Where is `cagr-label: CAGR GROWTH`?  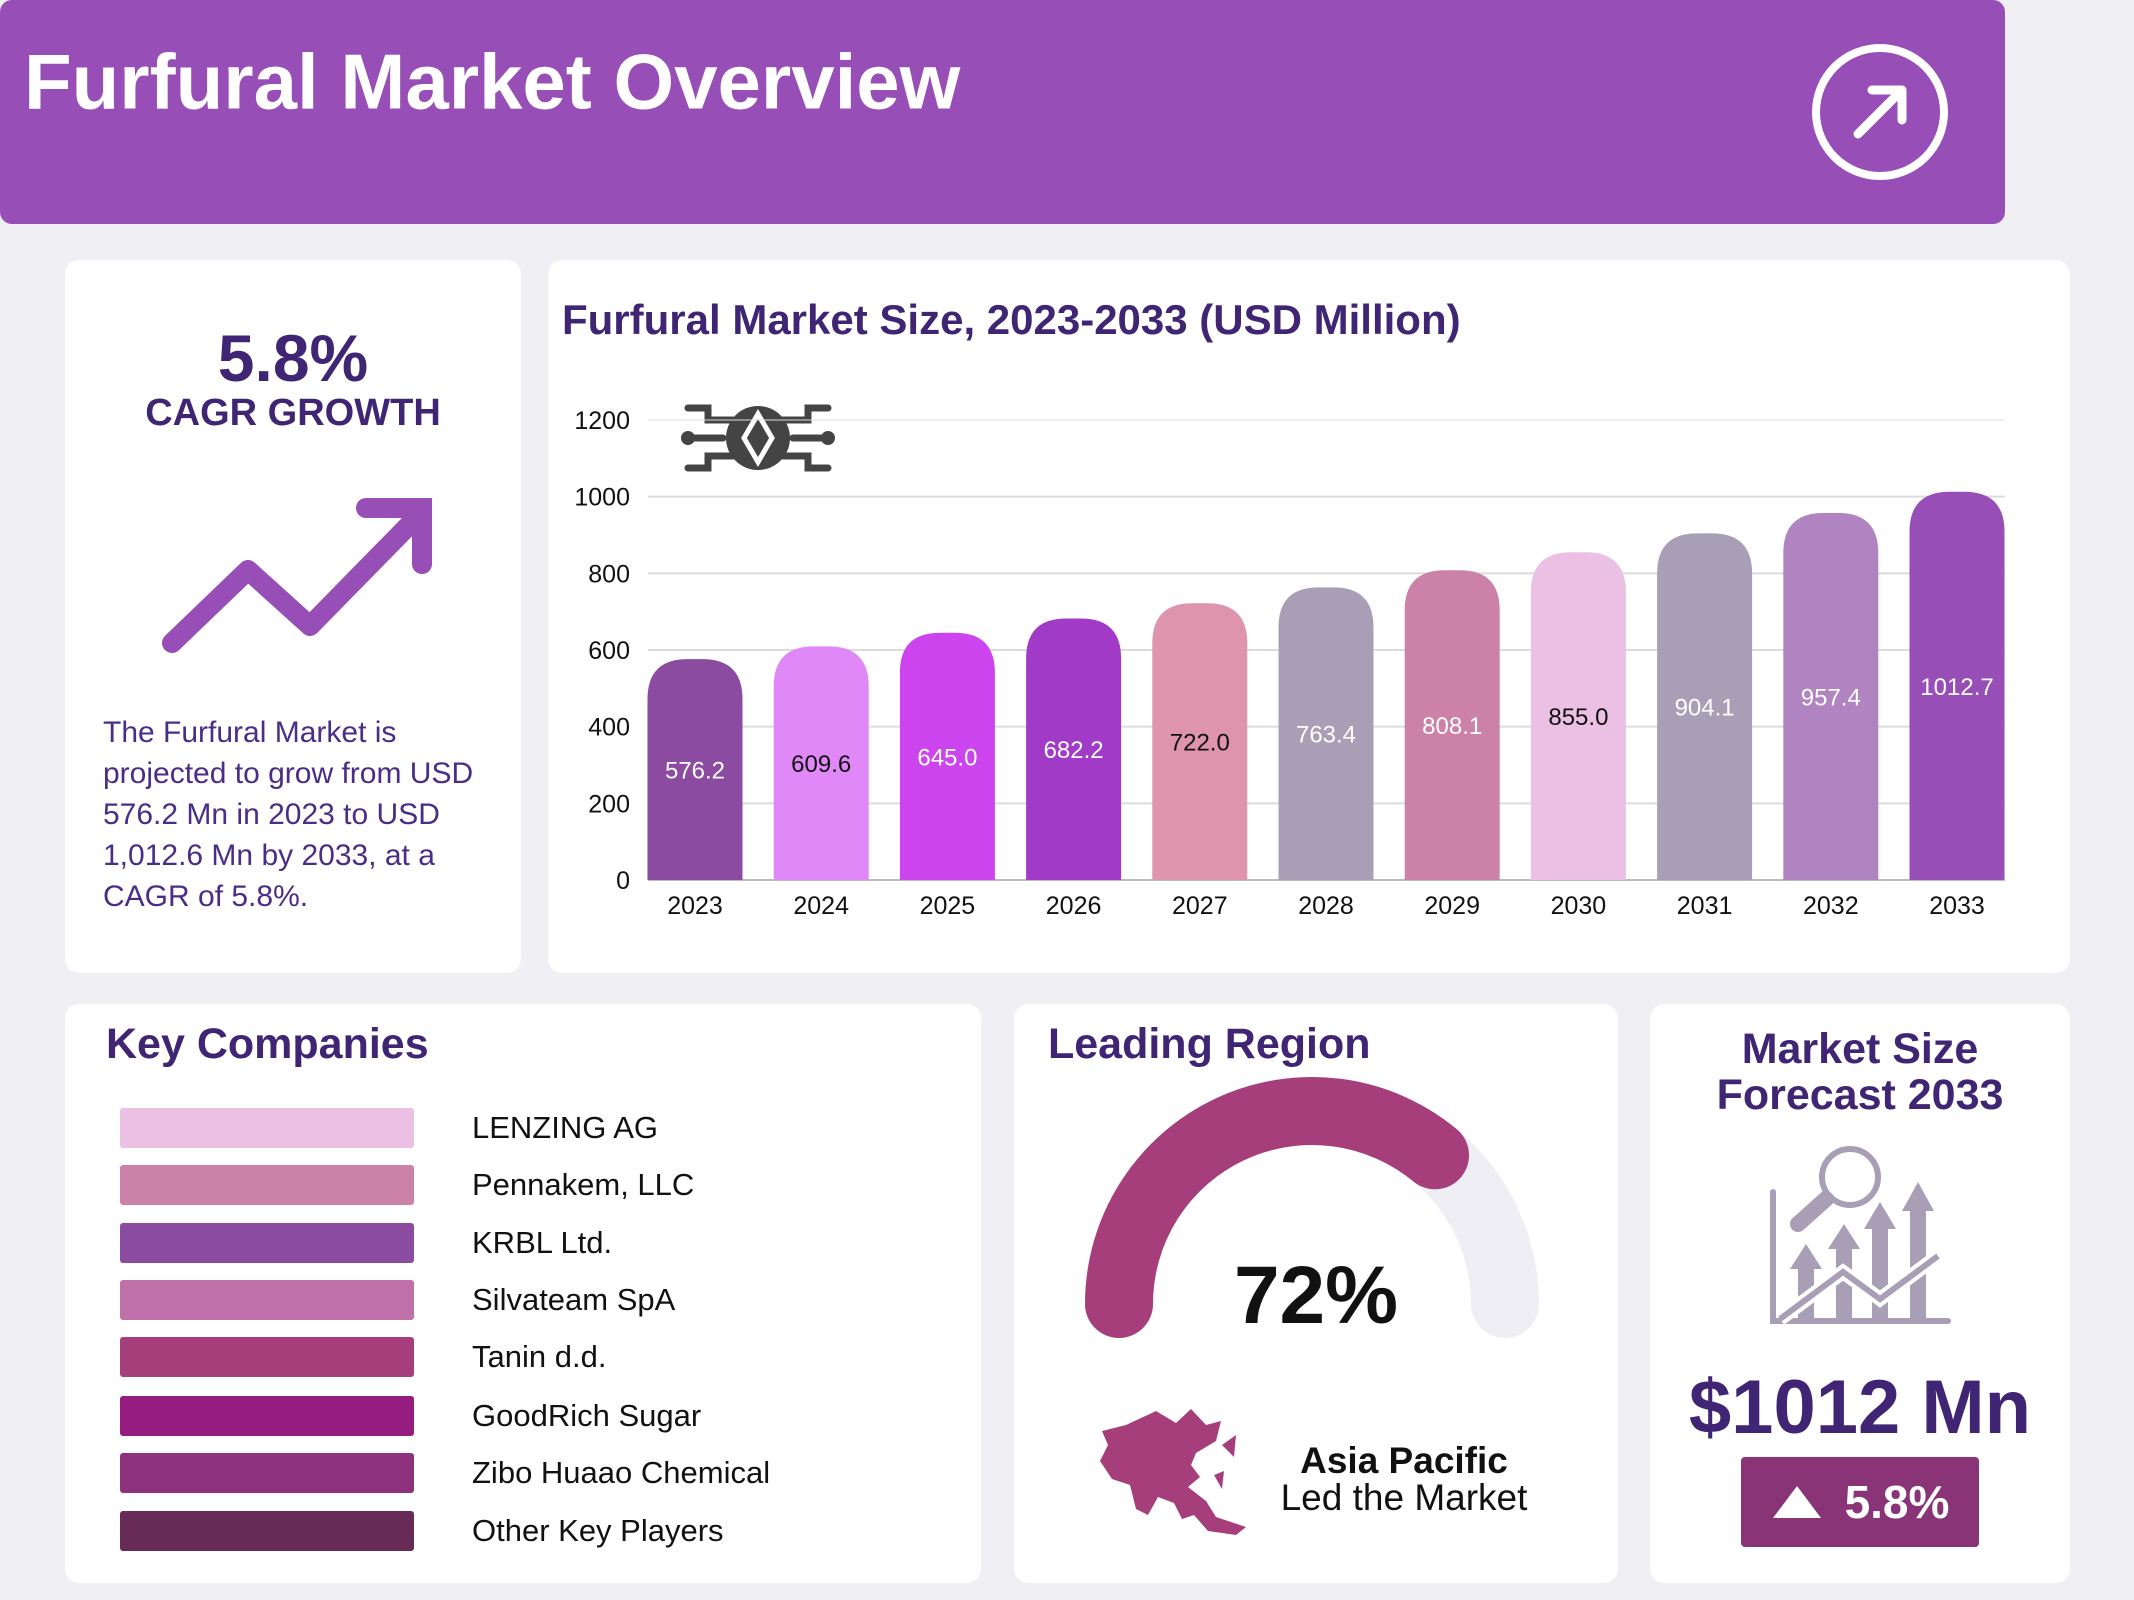 cagr-label: CAGR GROWTH is located at coordinates (293, 413).